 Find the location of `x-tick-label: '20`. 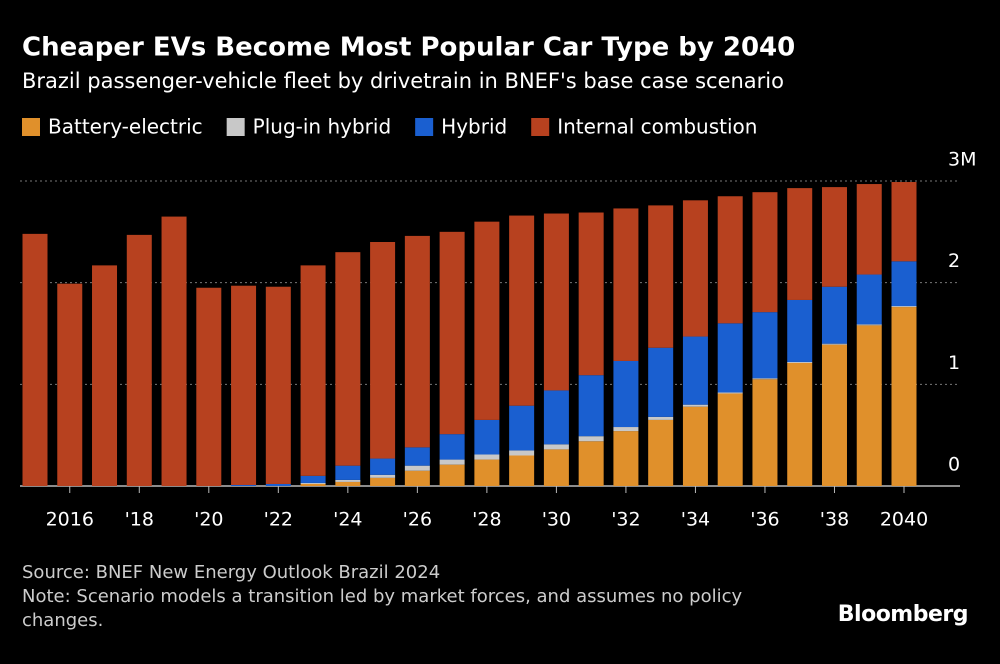

x-tick-label: '20 is located at coordinates (208, 520).